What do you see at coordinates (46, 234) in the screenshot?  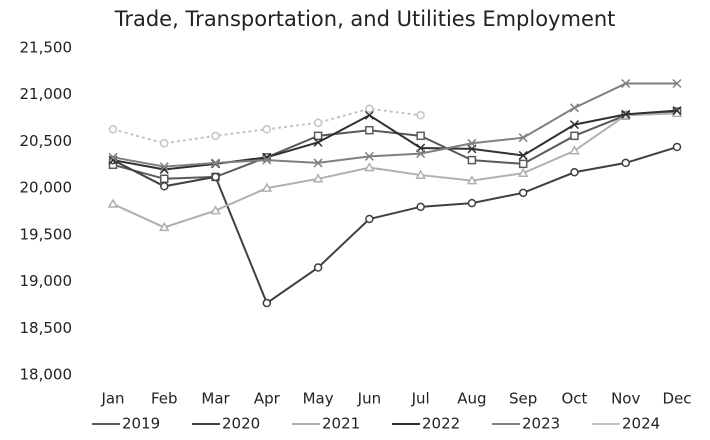 I see `y-tick-label: 19,500` at bounding box center [46, 234].